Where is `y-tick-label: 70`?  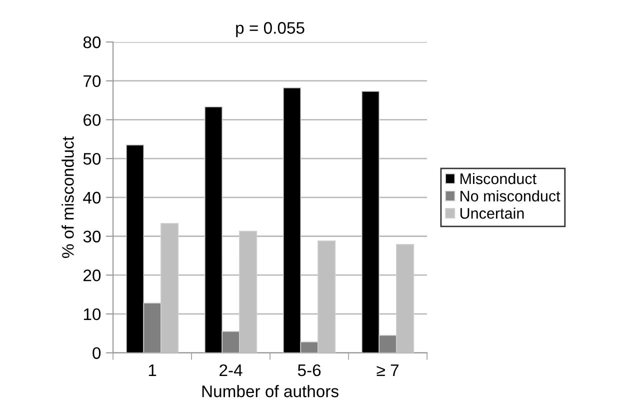 y-tick-label: 70 is located at coordinates (92, 81).